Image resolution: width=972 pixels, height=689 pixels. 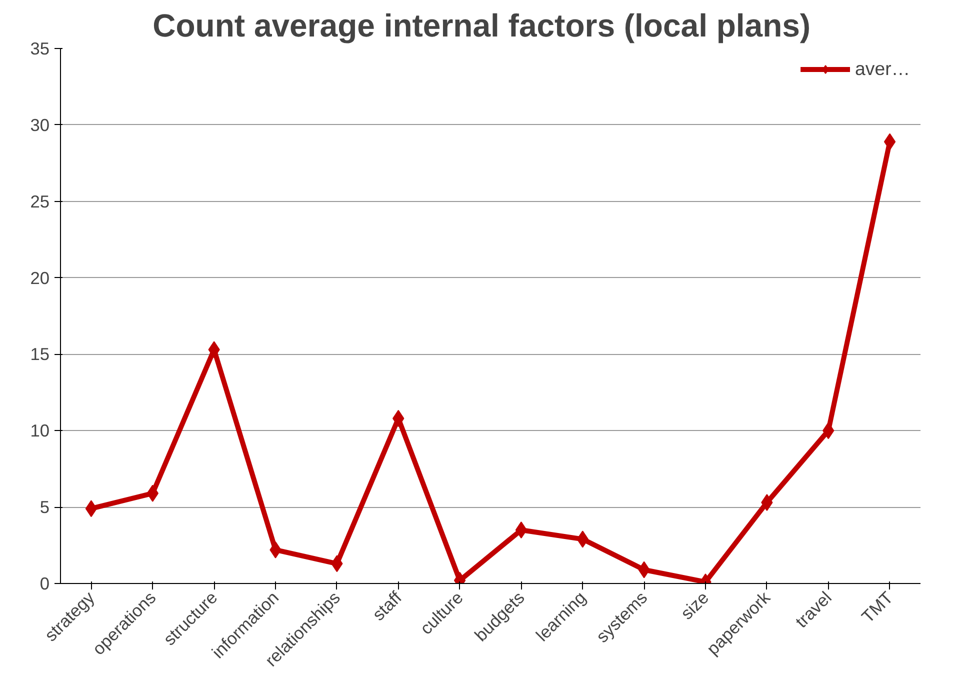 I want to click on chart-title: Count average internal factors (local plans), so click(x=481, y=26).